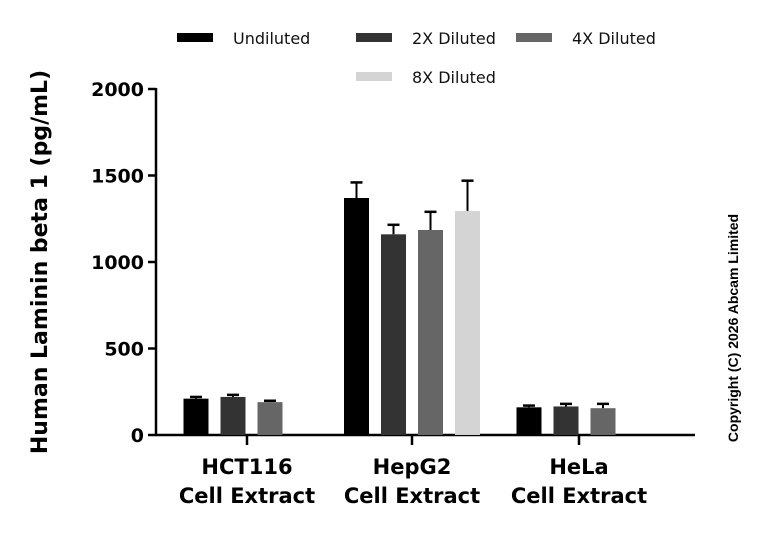  What do you see at coordinates (40, 262) in the screenshot?
I see `y-axis-label: Human Laminin beta 1 (pg/mL)` at bounding box center [40, 262].